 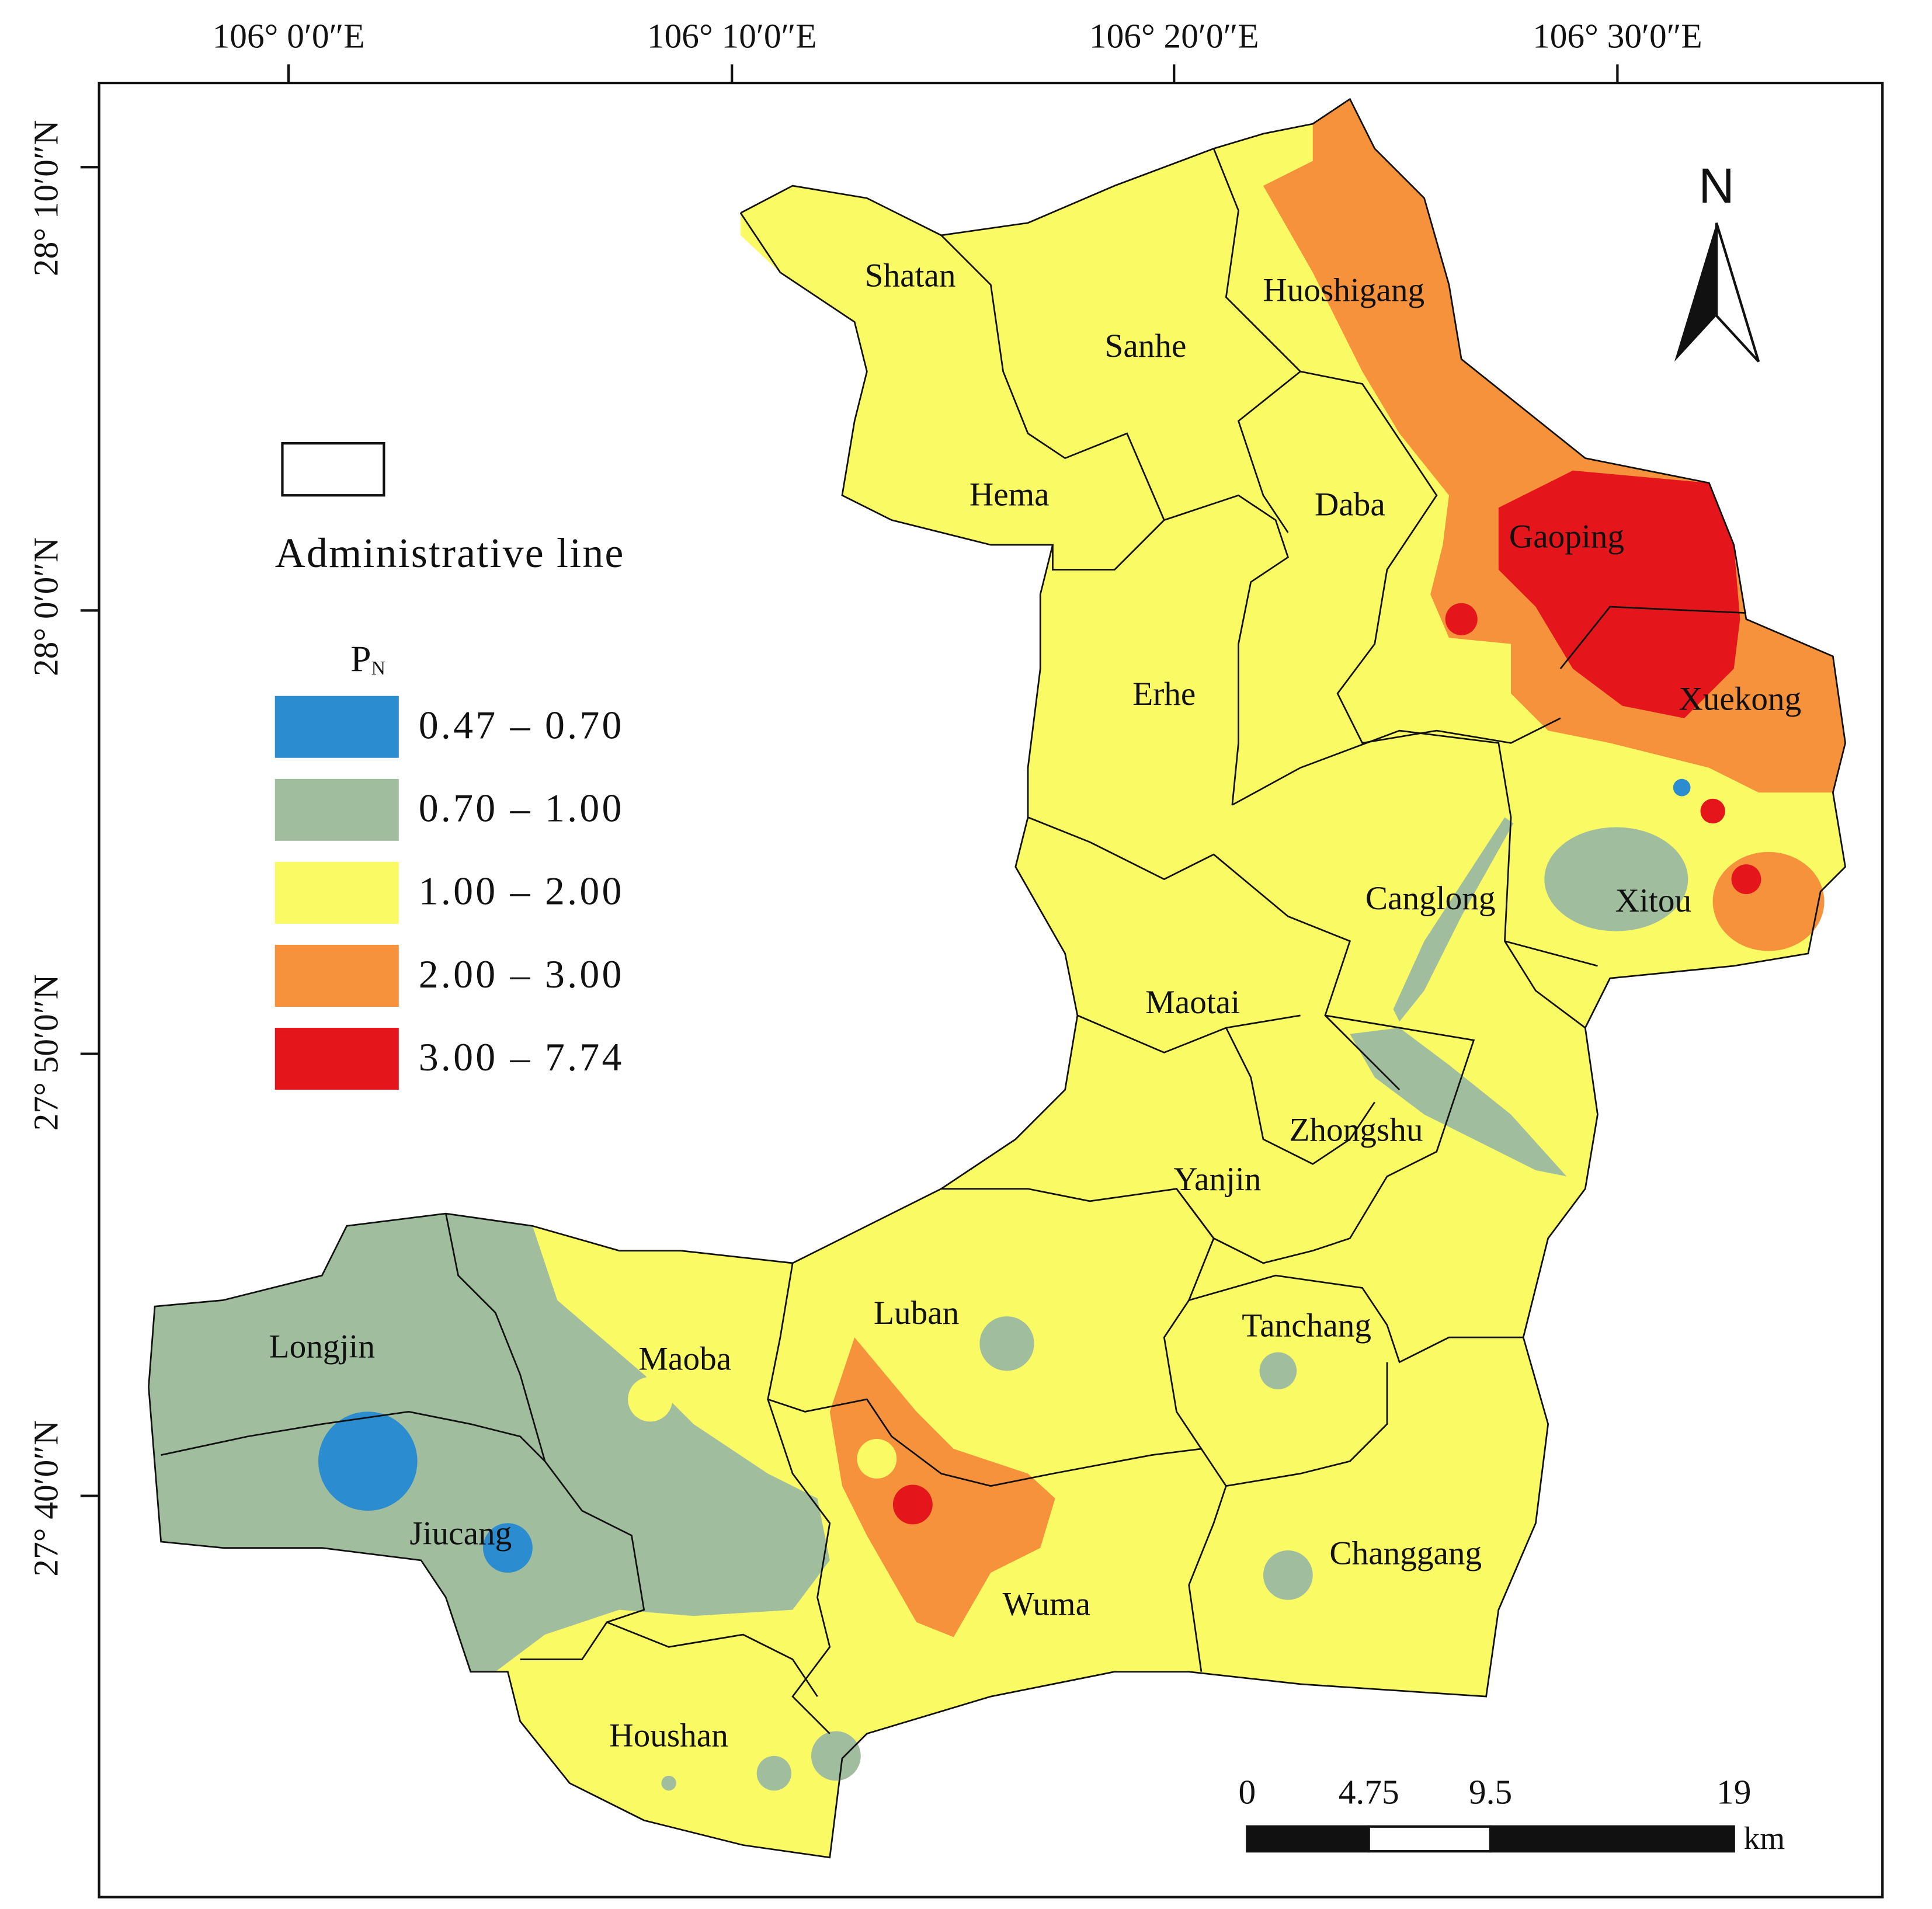 I want to click on legend-title: PN, so click(x=367, y=659).